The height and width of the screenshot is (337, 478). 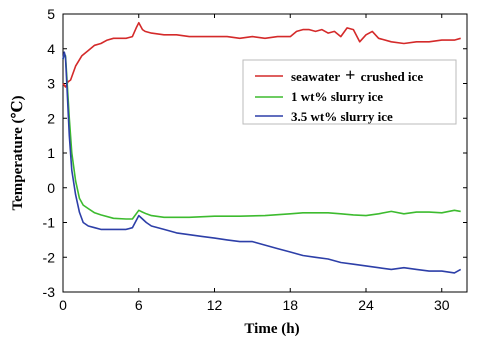 I want to click on y-tick-label: 5, so click(x=51, y=14).